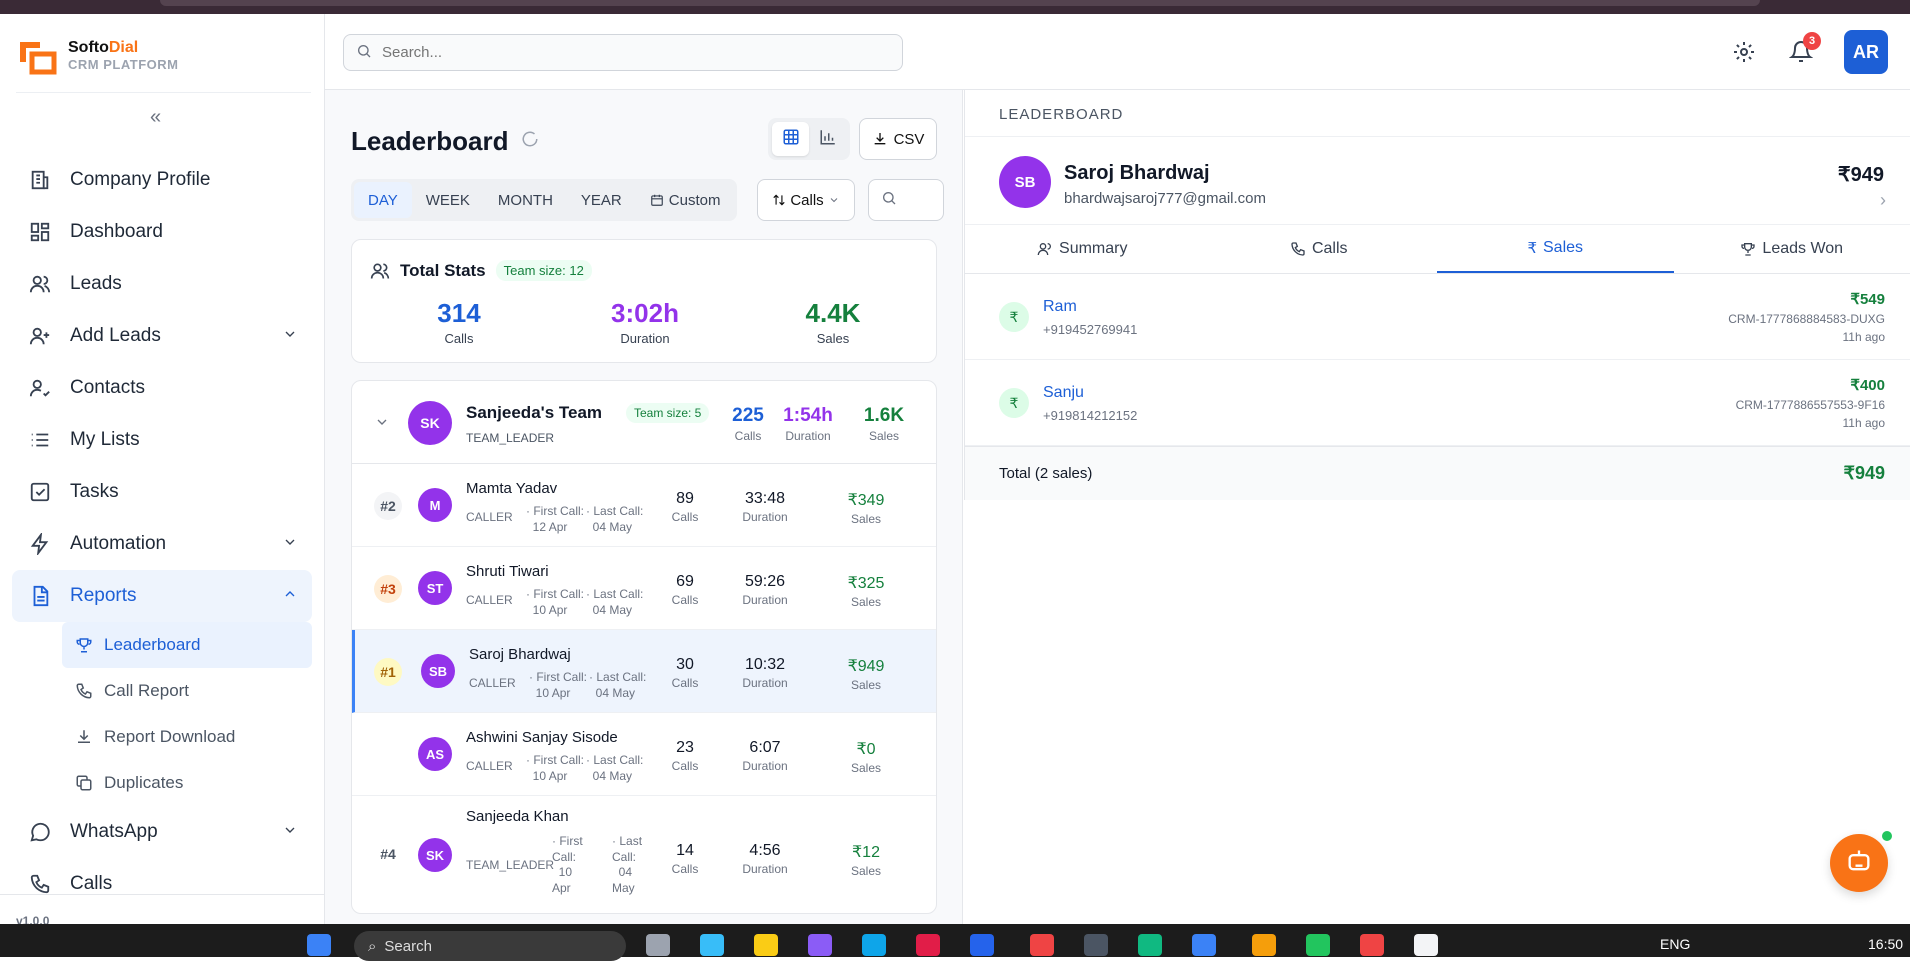  Describe the element at coordinates (155, 117) in the screenshot. I see `collapse-sidebar-icon: «` at that location.